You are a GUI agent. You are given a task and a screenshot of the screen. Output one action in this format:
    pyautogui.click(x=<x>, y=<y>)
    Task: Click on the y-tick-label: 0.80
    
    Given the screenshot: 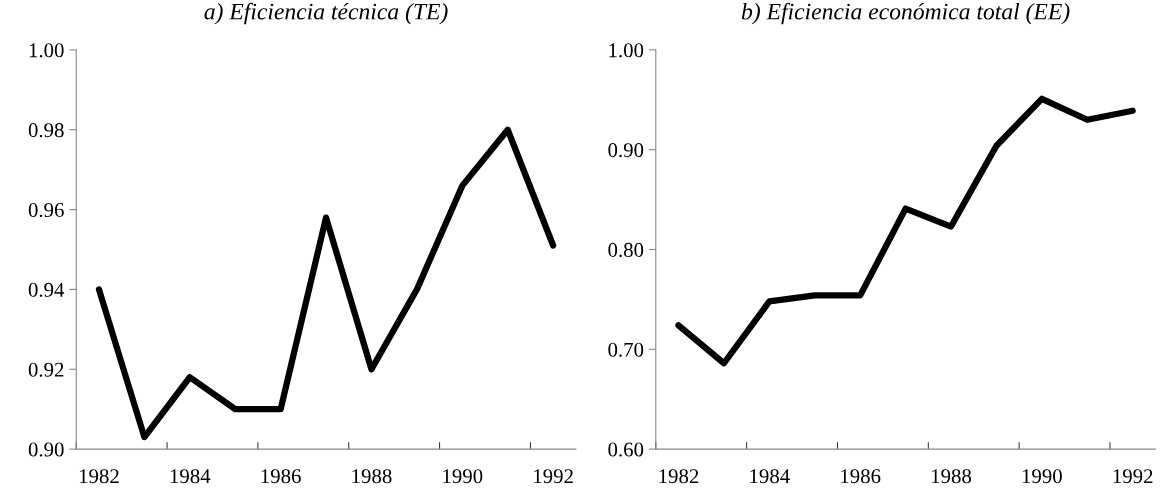 What is the action you would take?
    pyautogui.click(x=626, y=250)
    